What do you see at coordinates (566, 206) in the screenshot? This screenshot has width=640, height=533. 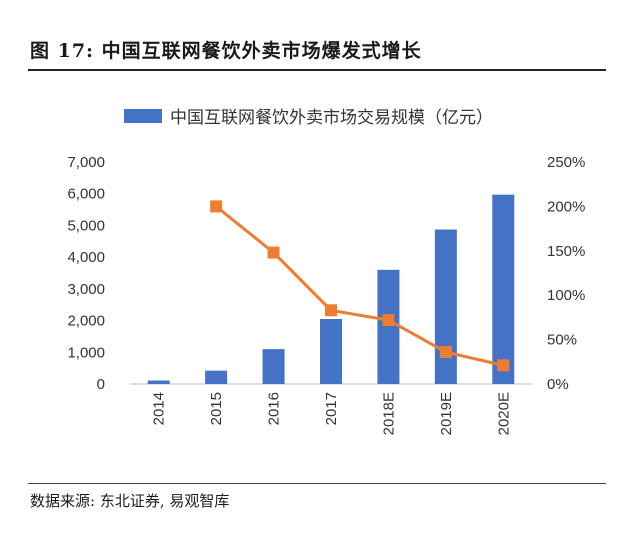 I see `y-right-tick-label: 200%` at bounding box center [566, 206].